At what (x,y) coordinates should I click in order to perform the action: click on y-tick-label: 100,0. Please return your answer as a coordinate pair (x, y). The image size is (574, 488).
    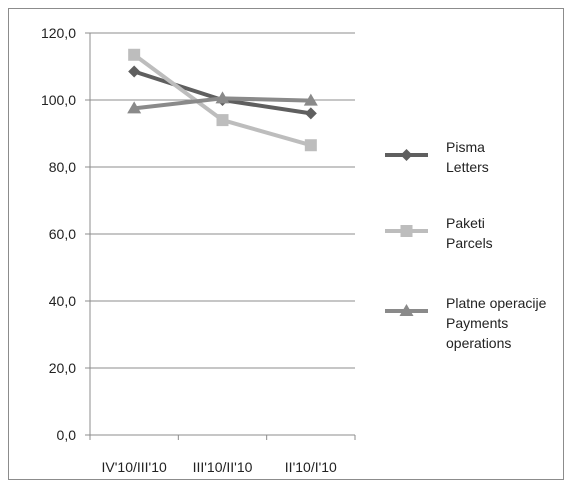
    Looking at the image, I should click on (58, 100).